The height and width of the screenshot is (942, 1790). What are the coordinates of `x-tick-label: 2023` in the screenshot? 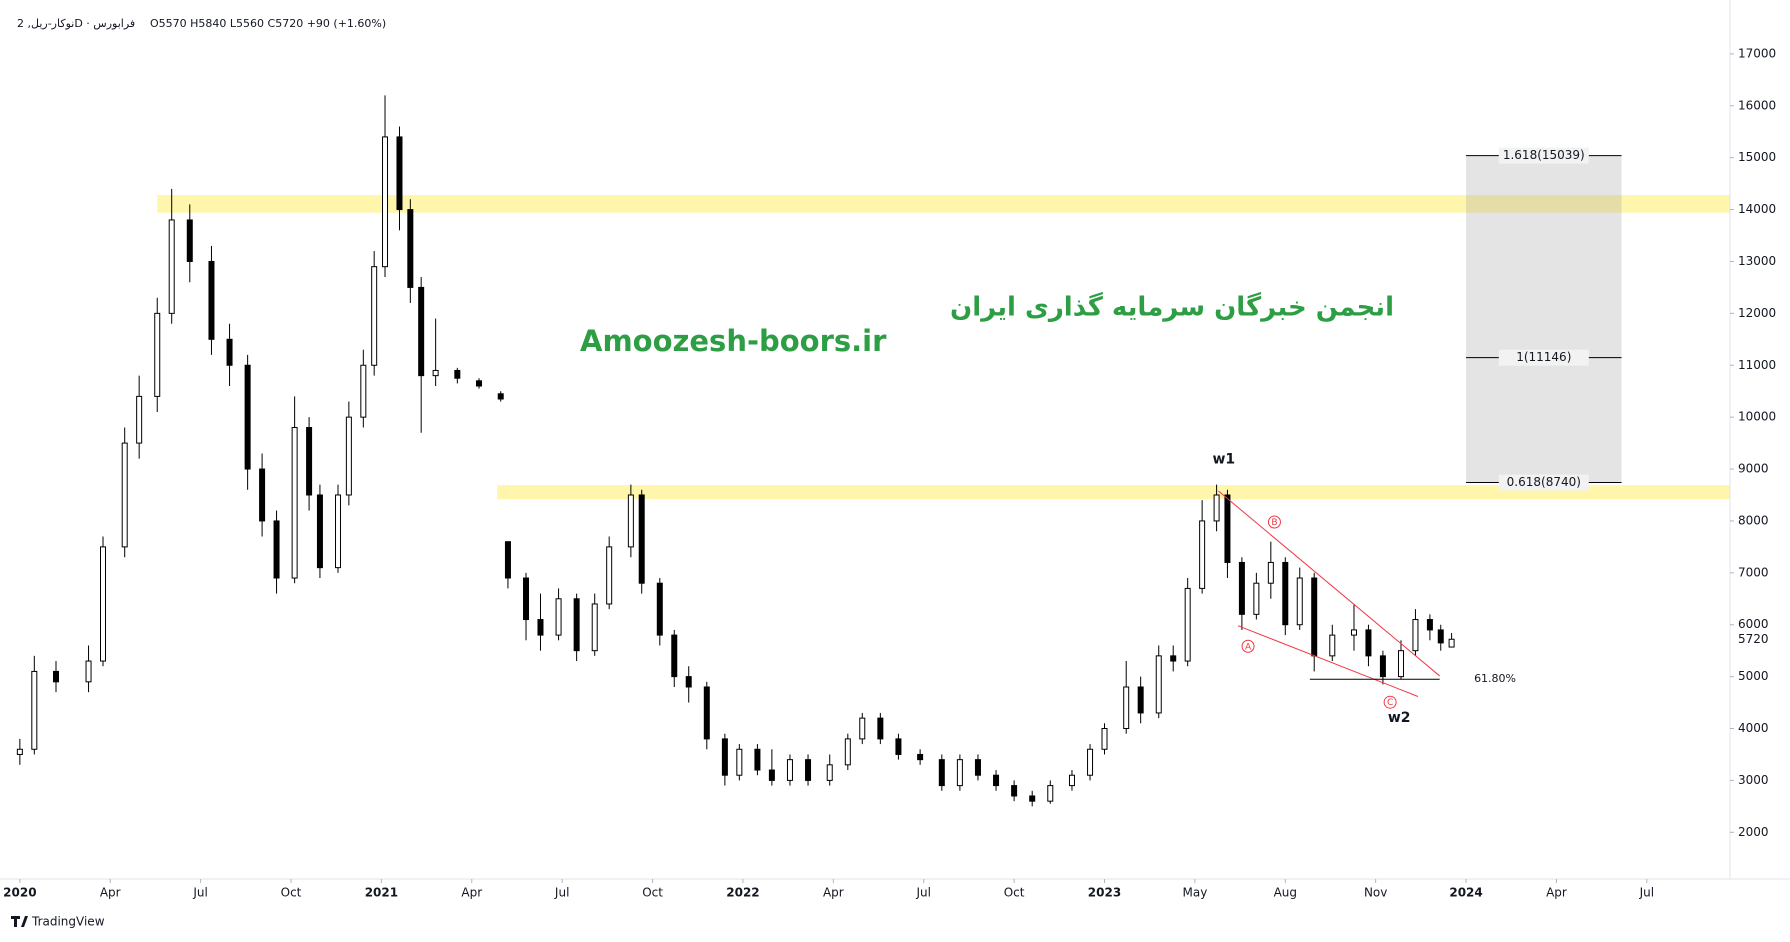 It's located at (1104, 893).